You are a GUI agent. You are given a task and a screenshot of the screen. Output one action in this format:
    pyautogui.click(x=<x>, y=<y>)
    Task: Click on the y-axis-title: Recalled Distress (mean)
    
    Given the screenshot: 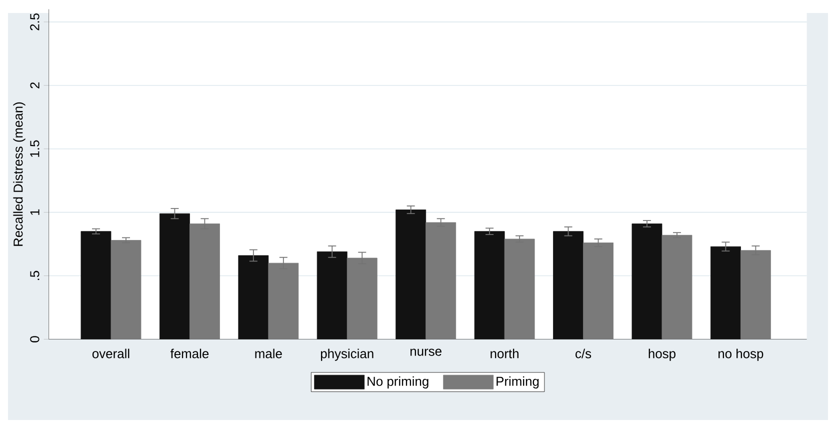 What is the action you would take?
    pyautogui.click(x=19, y=174)
    